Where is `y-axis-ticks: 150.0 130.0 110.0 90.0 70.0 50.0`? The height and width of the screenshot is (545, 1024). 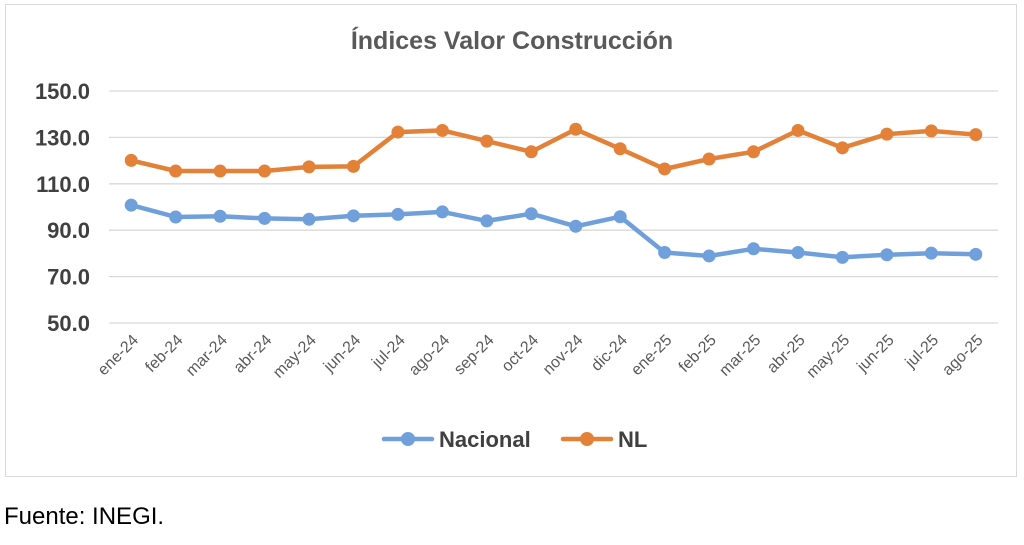
y-axis-ticks: 150.0 130.0 110.0 90.0 70.0 50.0 is located at coordinates (62, 207).